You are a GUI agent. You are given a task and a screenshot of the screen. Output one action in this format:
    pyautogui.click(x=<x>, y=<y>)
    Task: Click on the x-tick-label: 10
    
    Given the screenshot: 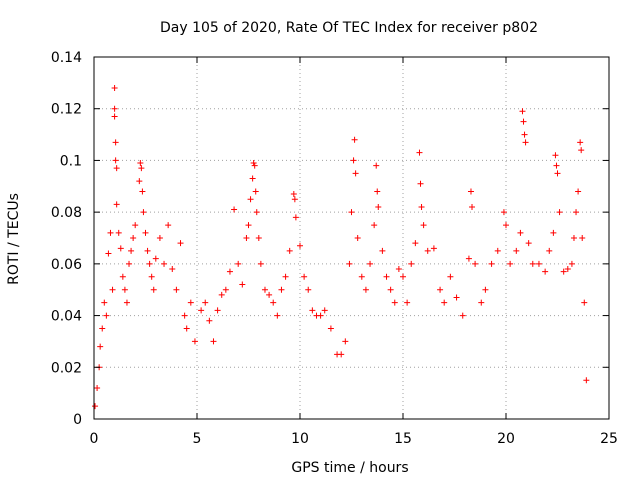 What is the action you would take?
    pyautogui.click(x=300, y=439)
    